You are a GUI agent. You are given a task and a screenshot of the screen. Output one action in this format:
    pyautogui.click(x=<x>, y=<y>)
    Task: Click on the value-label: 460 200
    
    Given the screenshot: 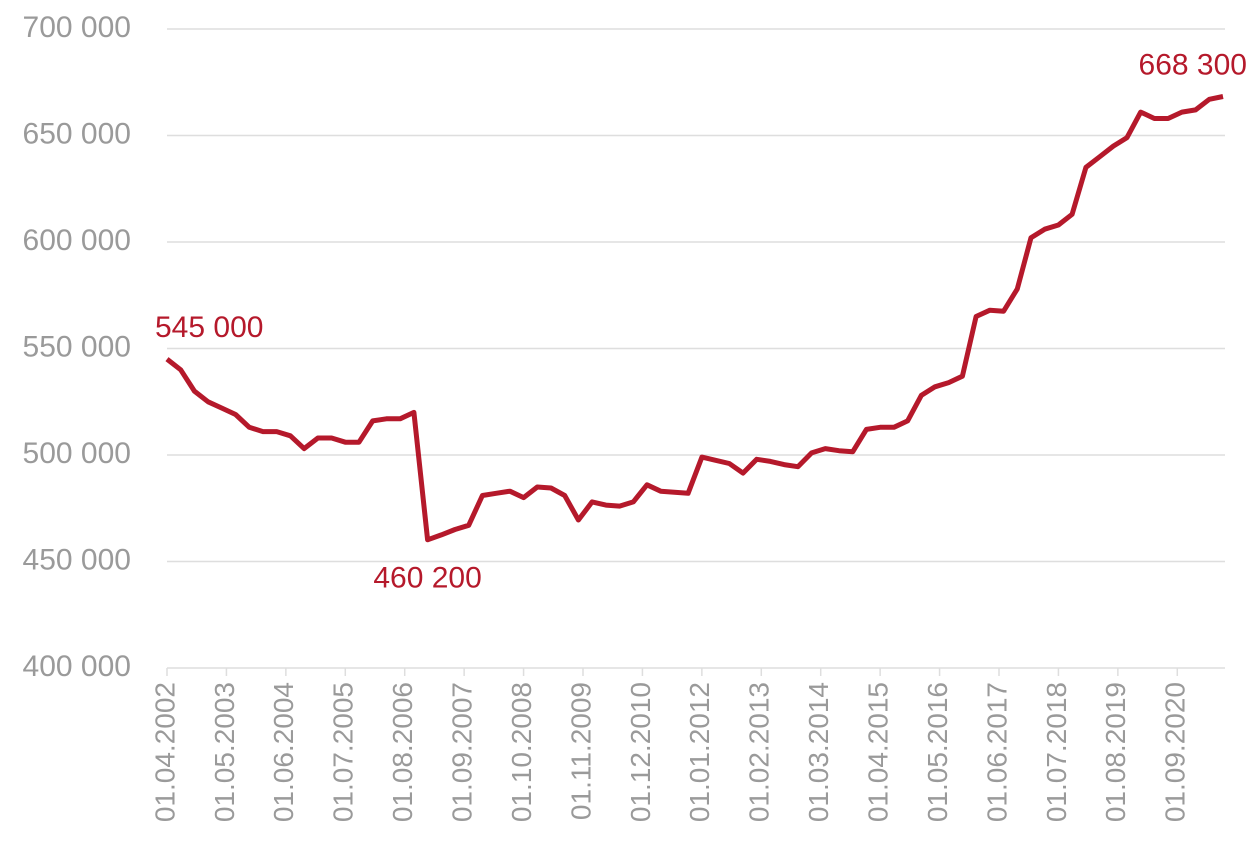 What is the action you would take?
    pyautogui.click(x=427, y=578)
    